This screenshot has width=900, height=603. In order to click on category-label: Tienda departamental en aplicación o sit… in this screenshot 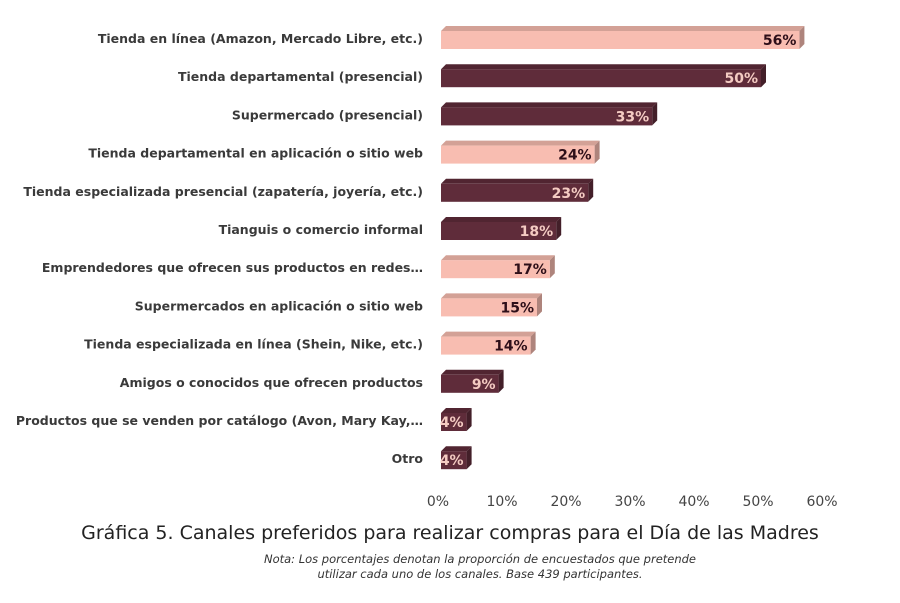, I will do `click(255, 153)`.